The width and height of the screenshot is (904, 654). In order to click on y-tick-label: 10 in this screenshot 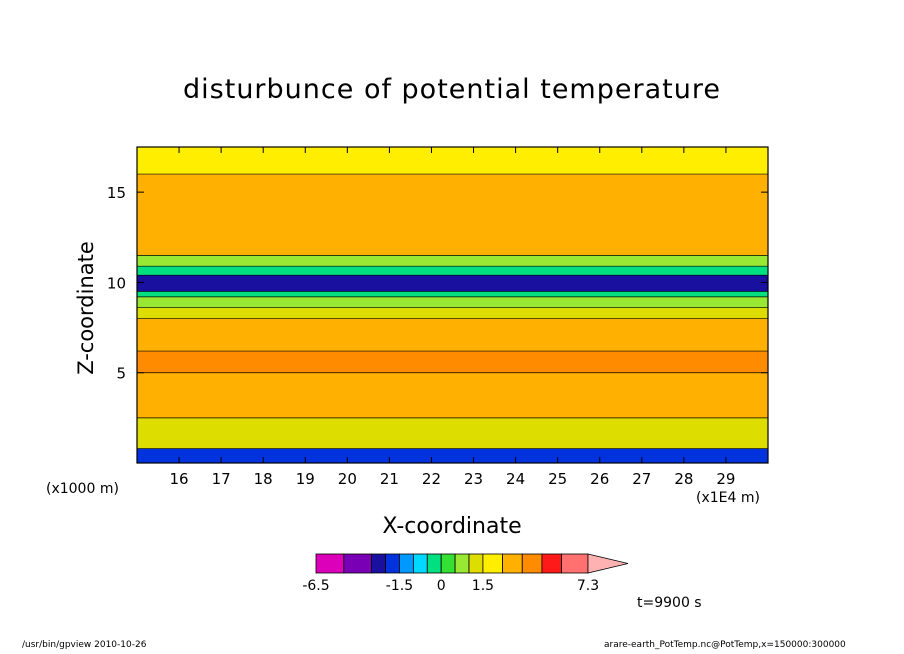, I will do `click(116, 283)`.